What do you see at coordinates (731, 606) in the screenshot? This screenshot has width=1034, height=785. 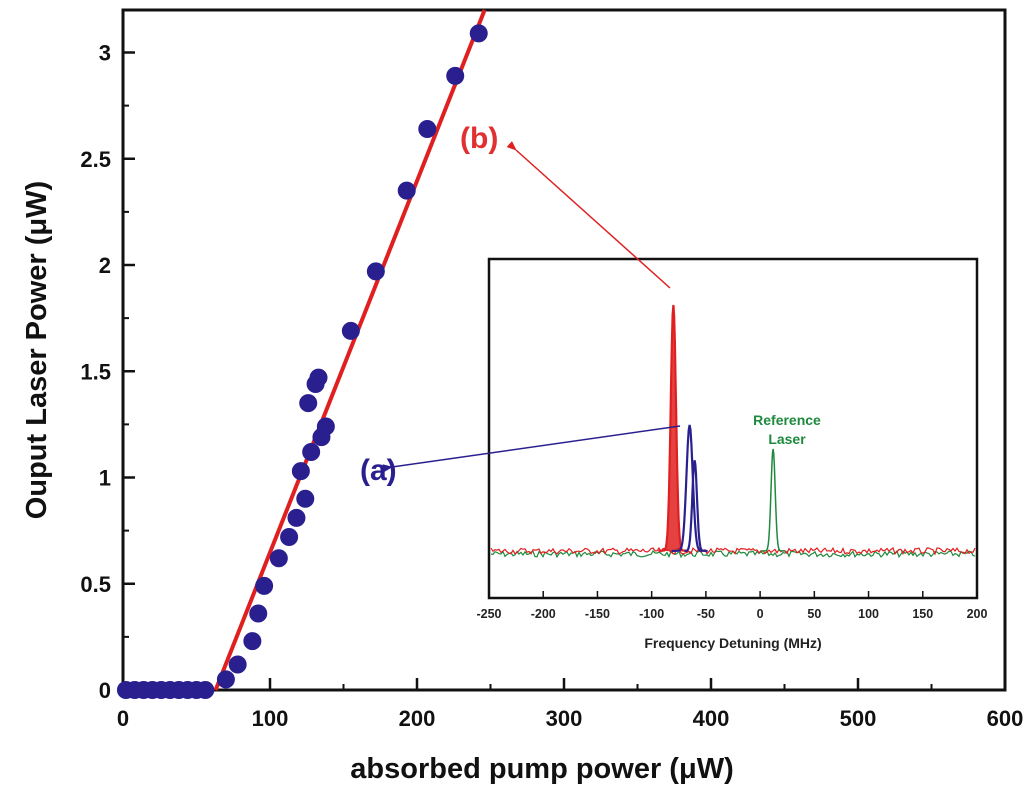 I see `inset-x-axis: -250 -200 -150 -100 -50 0 50 100 150 200` at bounding box center [731, 606].